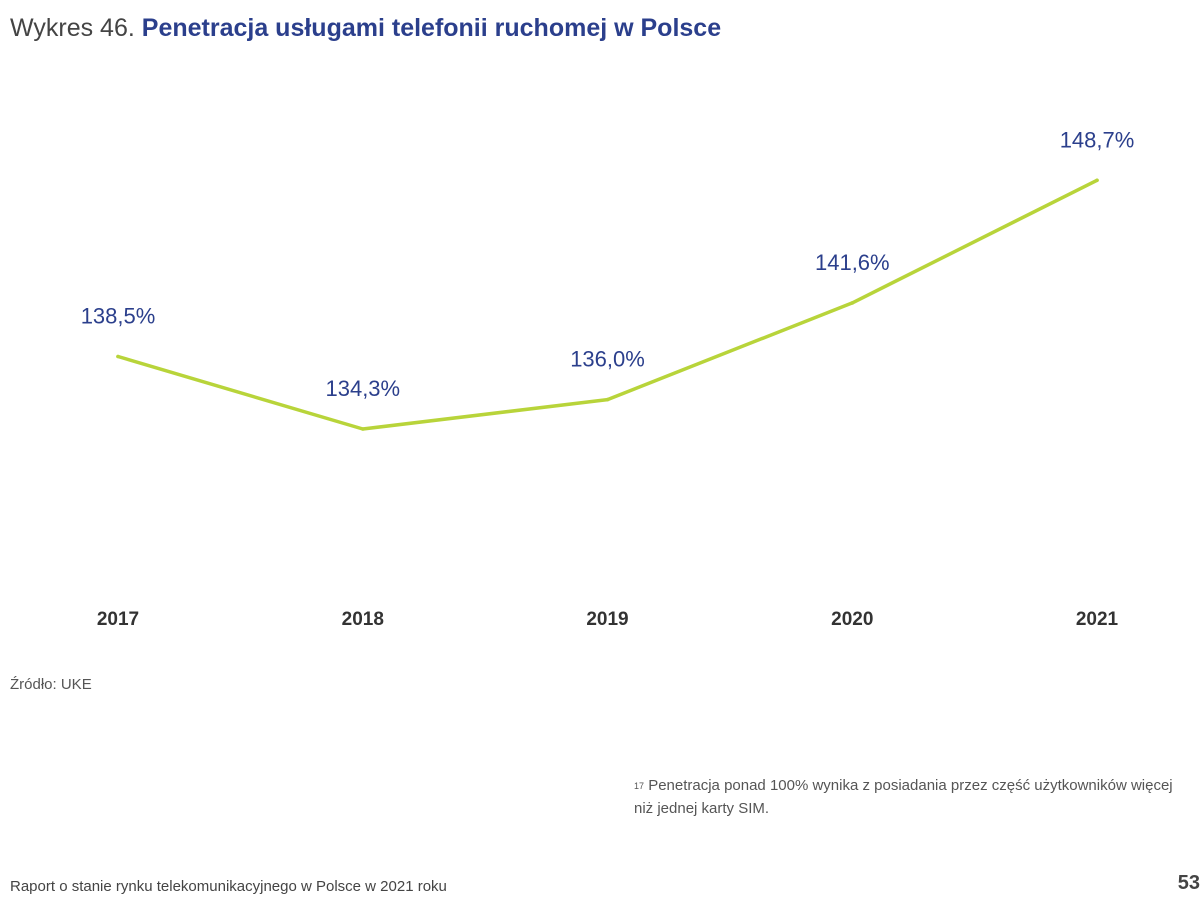  I want to click on data-point-2021, so click(1097, 180).